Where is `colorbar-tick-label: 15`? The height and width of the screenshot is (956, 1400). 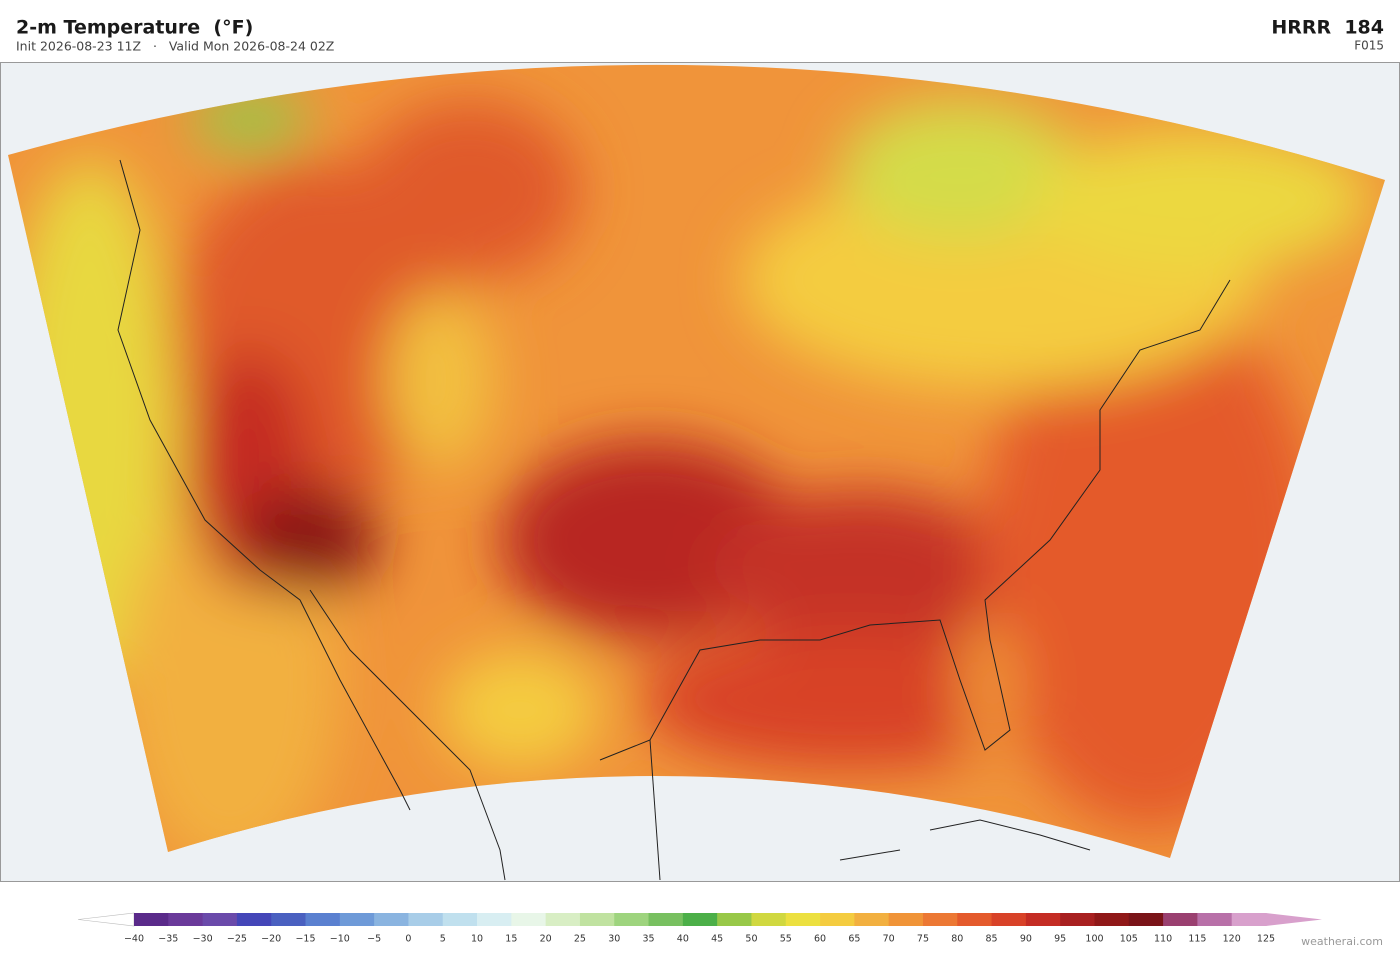
colorbar-tick-label: 15 is located at coordinates (511, 939).